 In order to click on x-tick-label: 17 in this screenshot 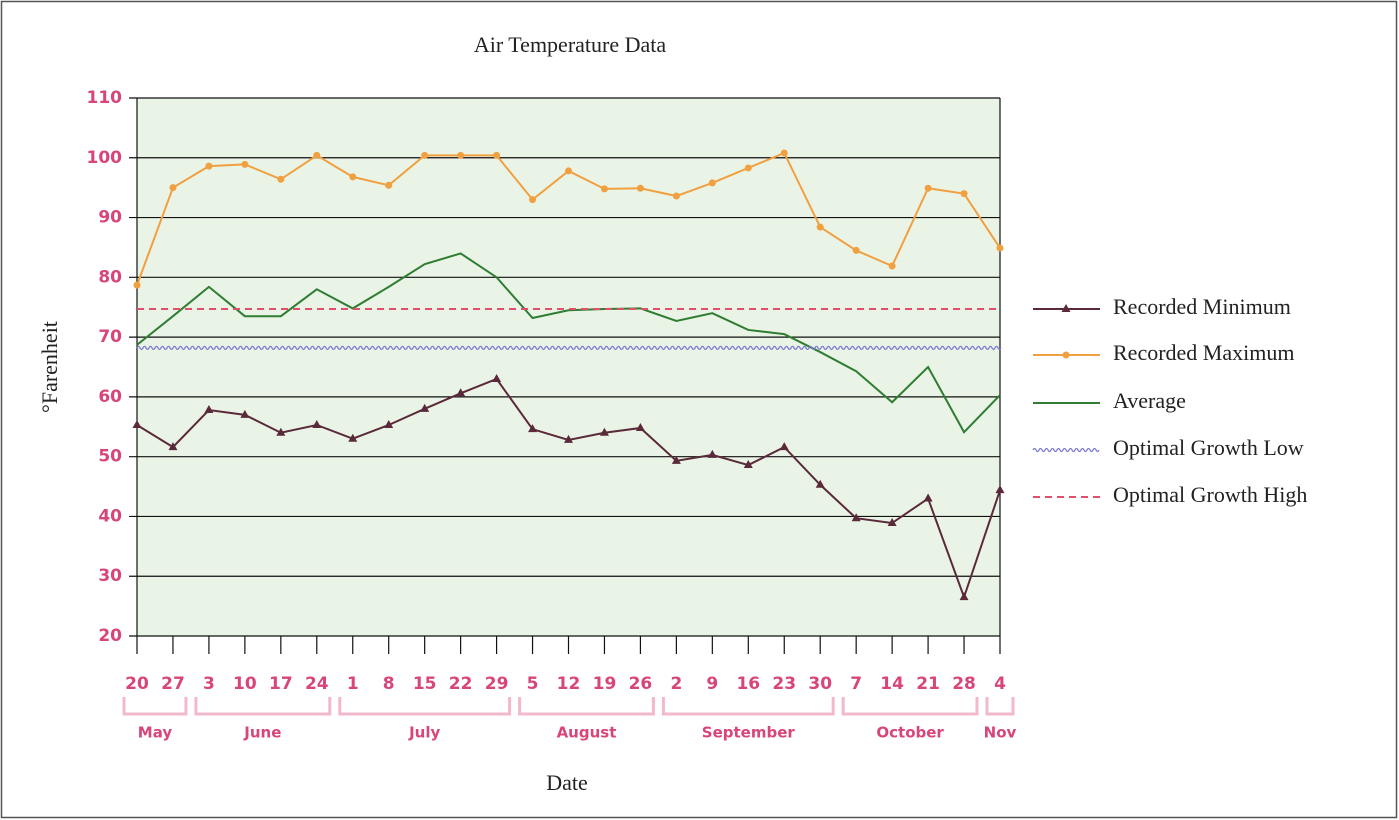, I will do `click(281, 684)`.